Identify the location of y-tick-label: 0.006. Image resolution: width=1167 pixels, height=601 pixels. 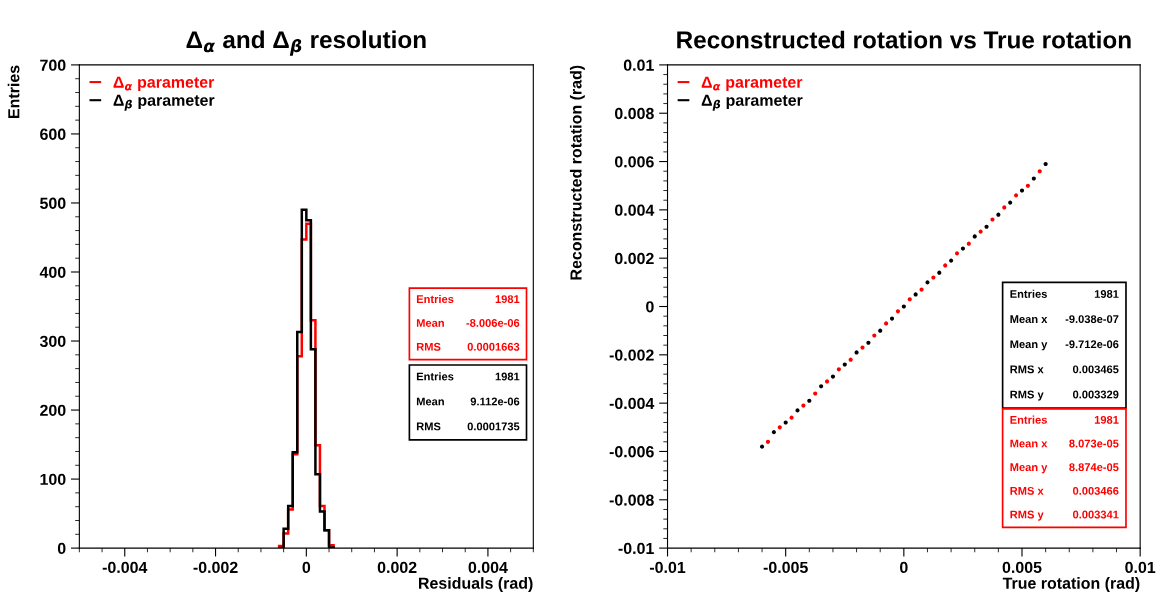
(634, 162).